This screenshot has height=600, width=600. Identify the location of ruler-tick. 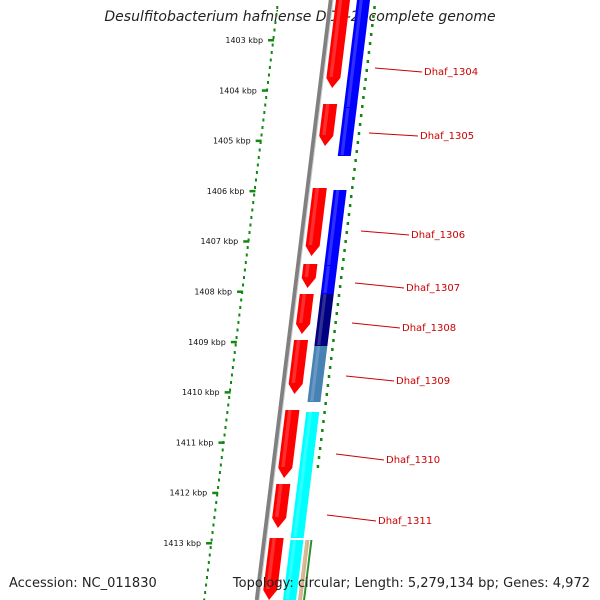
(258, 141).